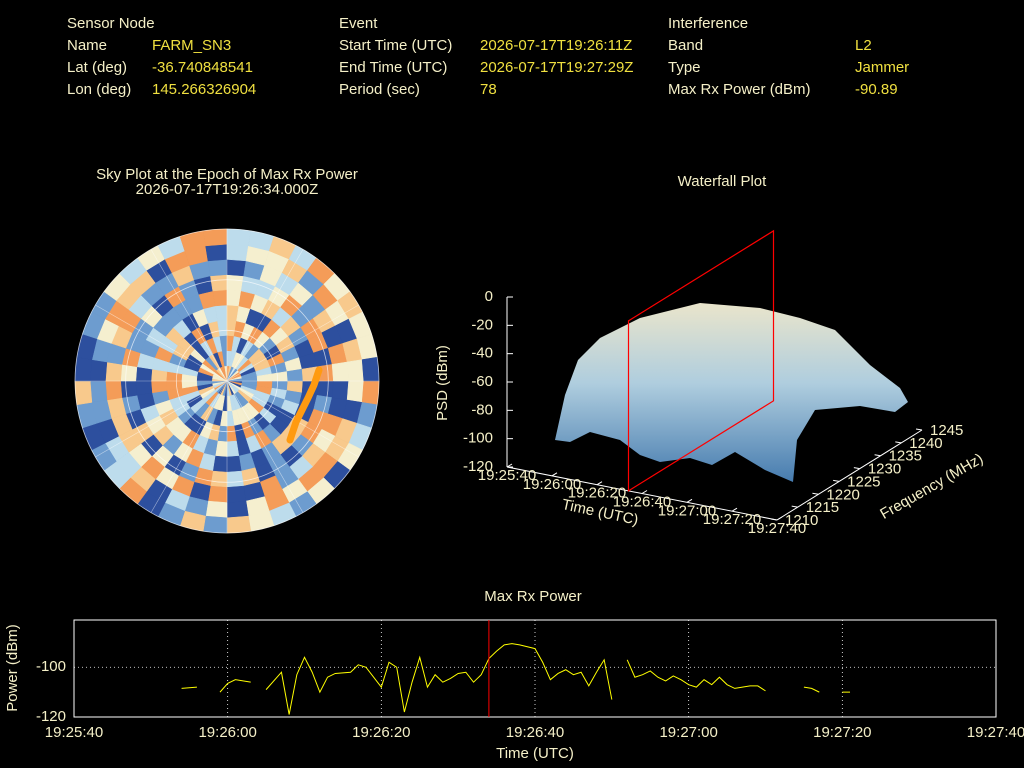  What do you see at coordinates (533, 596) in the screenshot?
I see `chart-title: Max Rx Power` at bounding box center [533, 596].